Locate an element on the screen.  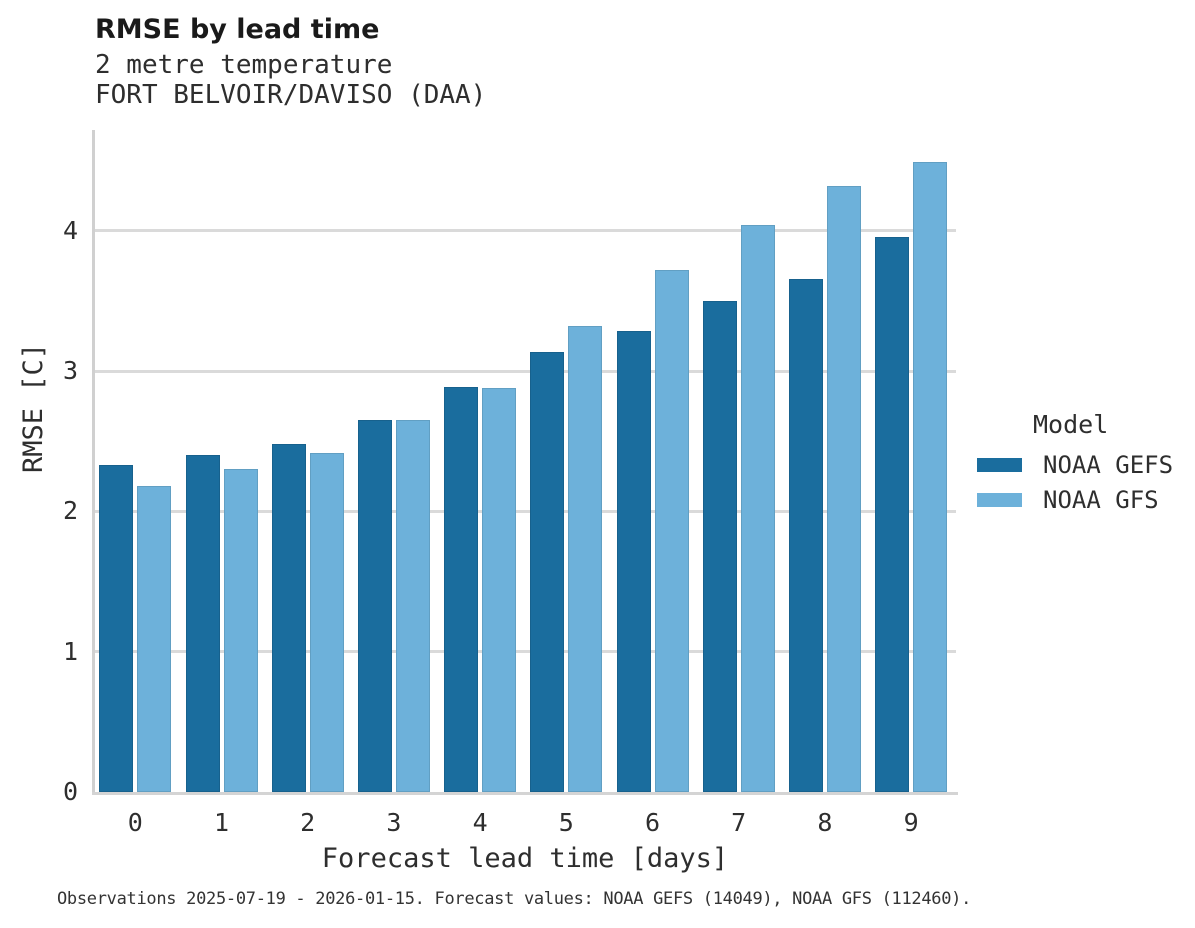
x-tick-label-7: 7 is located at coordinates (739, 822).